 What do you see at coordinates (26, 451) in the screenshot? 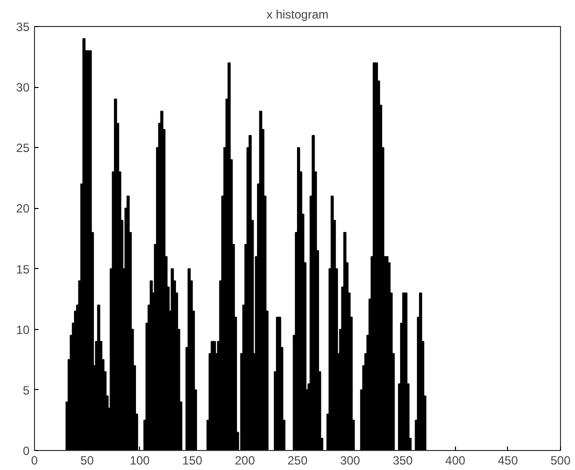
I see `y-tick-label: 0` at bounding box center [26, 451].